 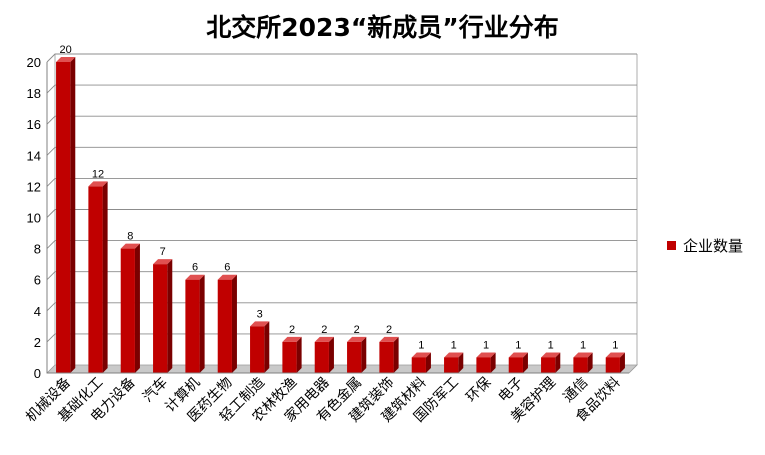 What do you see at coordinates (478, 390) in the screenshot?
I see `x-tick-label: 环保` at bounding box center [478, 390].